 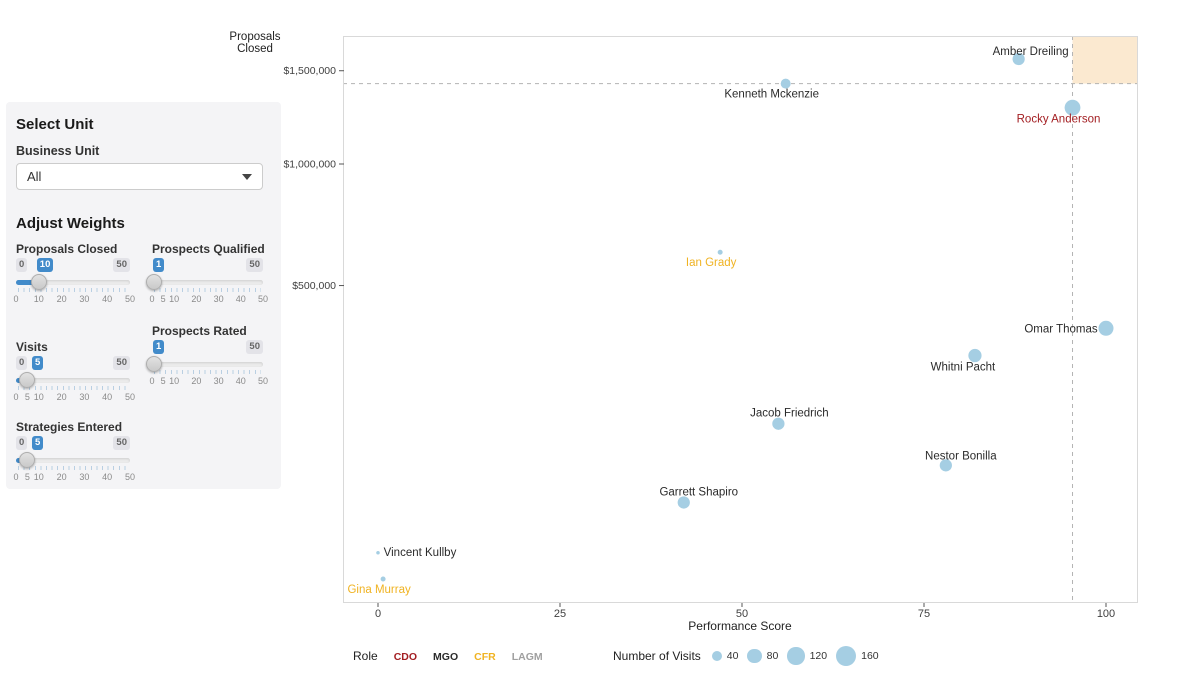 What do you see at coordinates (45, 265) in the screenshot?
I see `slider-value-badge: 10` at bounding box center [45, 265].